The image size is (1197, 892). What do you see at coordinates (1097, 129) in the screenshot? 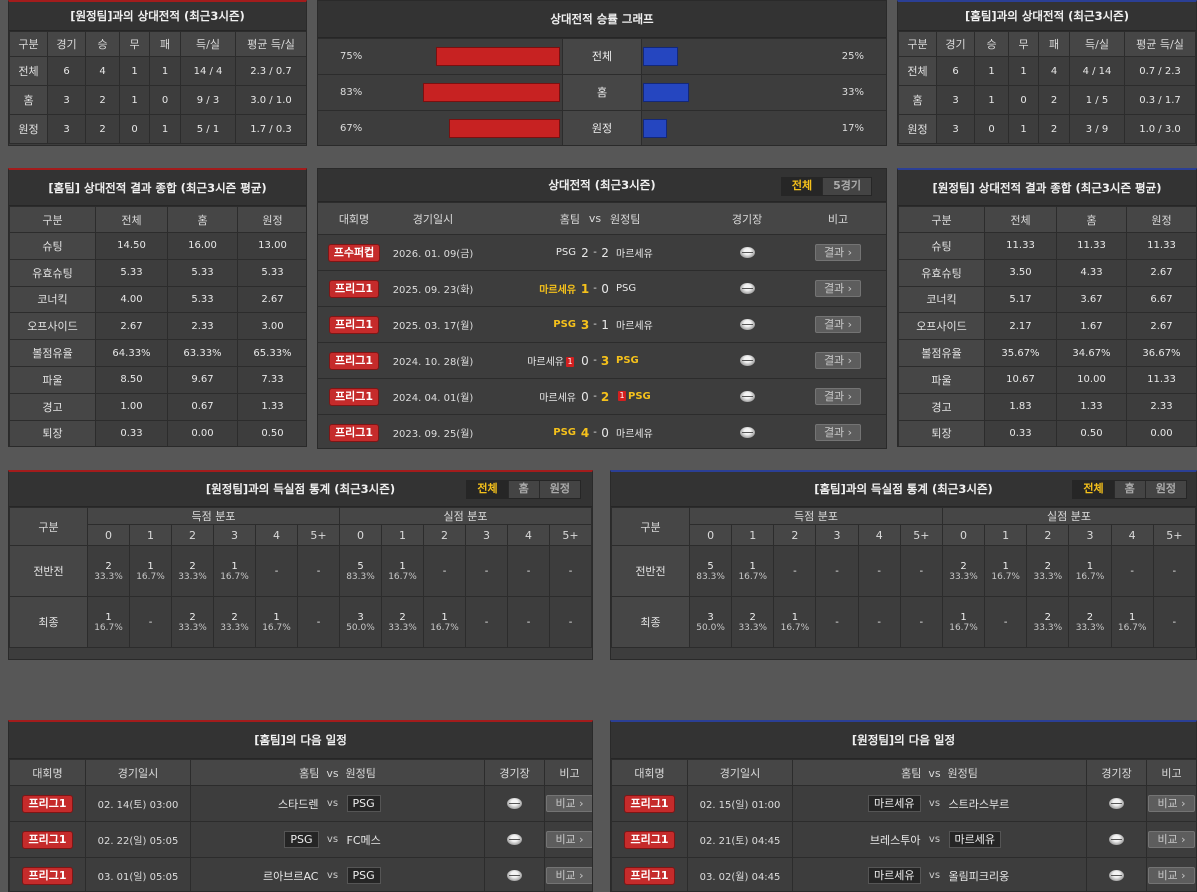
I see `stat-cell: 3 / 9` at bounding box center [1097, 129].